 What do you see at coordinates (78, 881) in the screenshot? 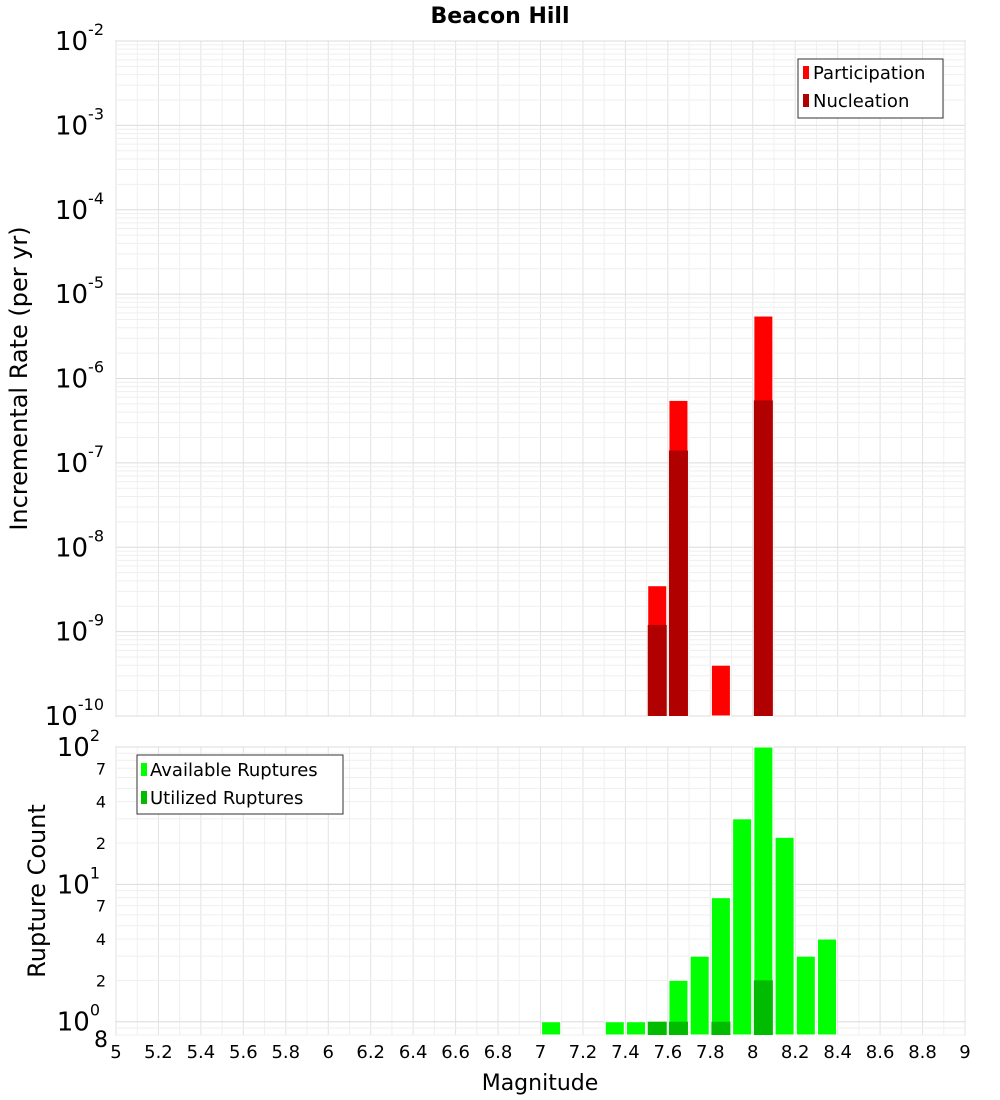
I see `count-y-tick-label: 10¹` at bounding box center [78, 881].